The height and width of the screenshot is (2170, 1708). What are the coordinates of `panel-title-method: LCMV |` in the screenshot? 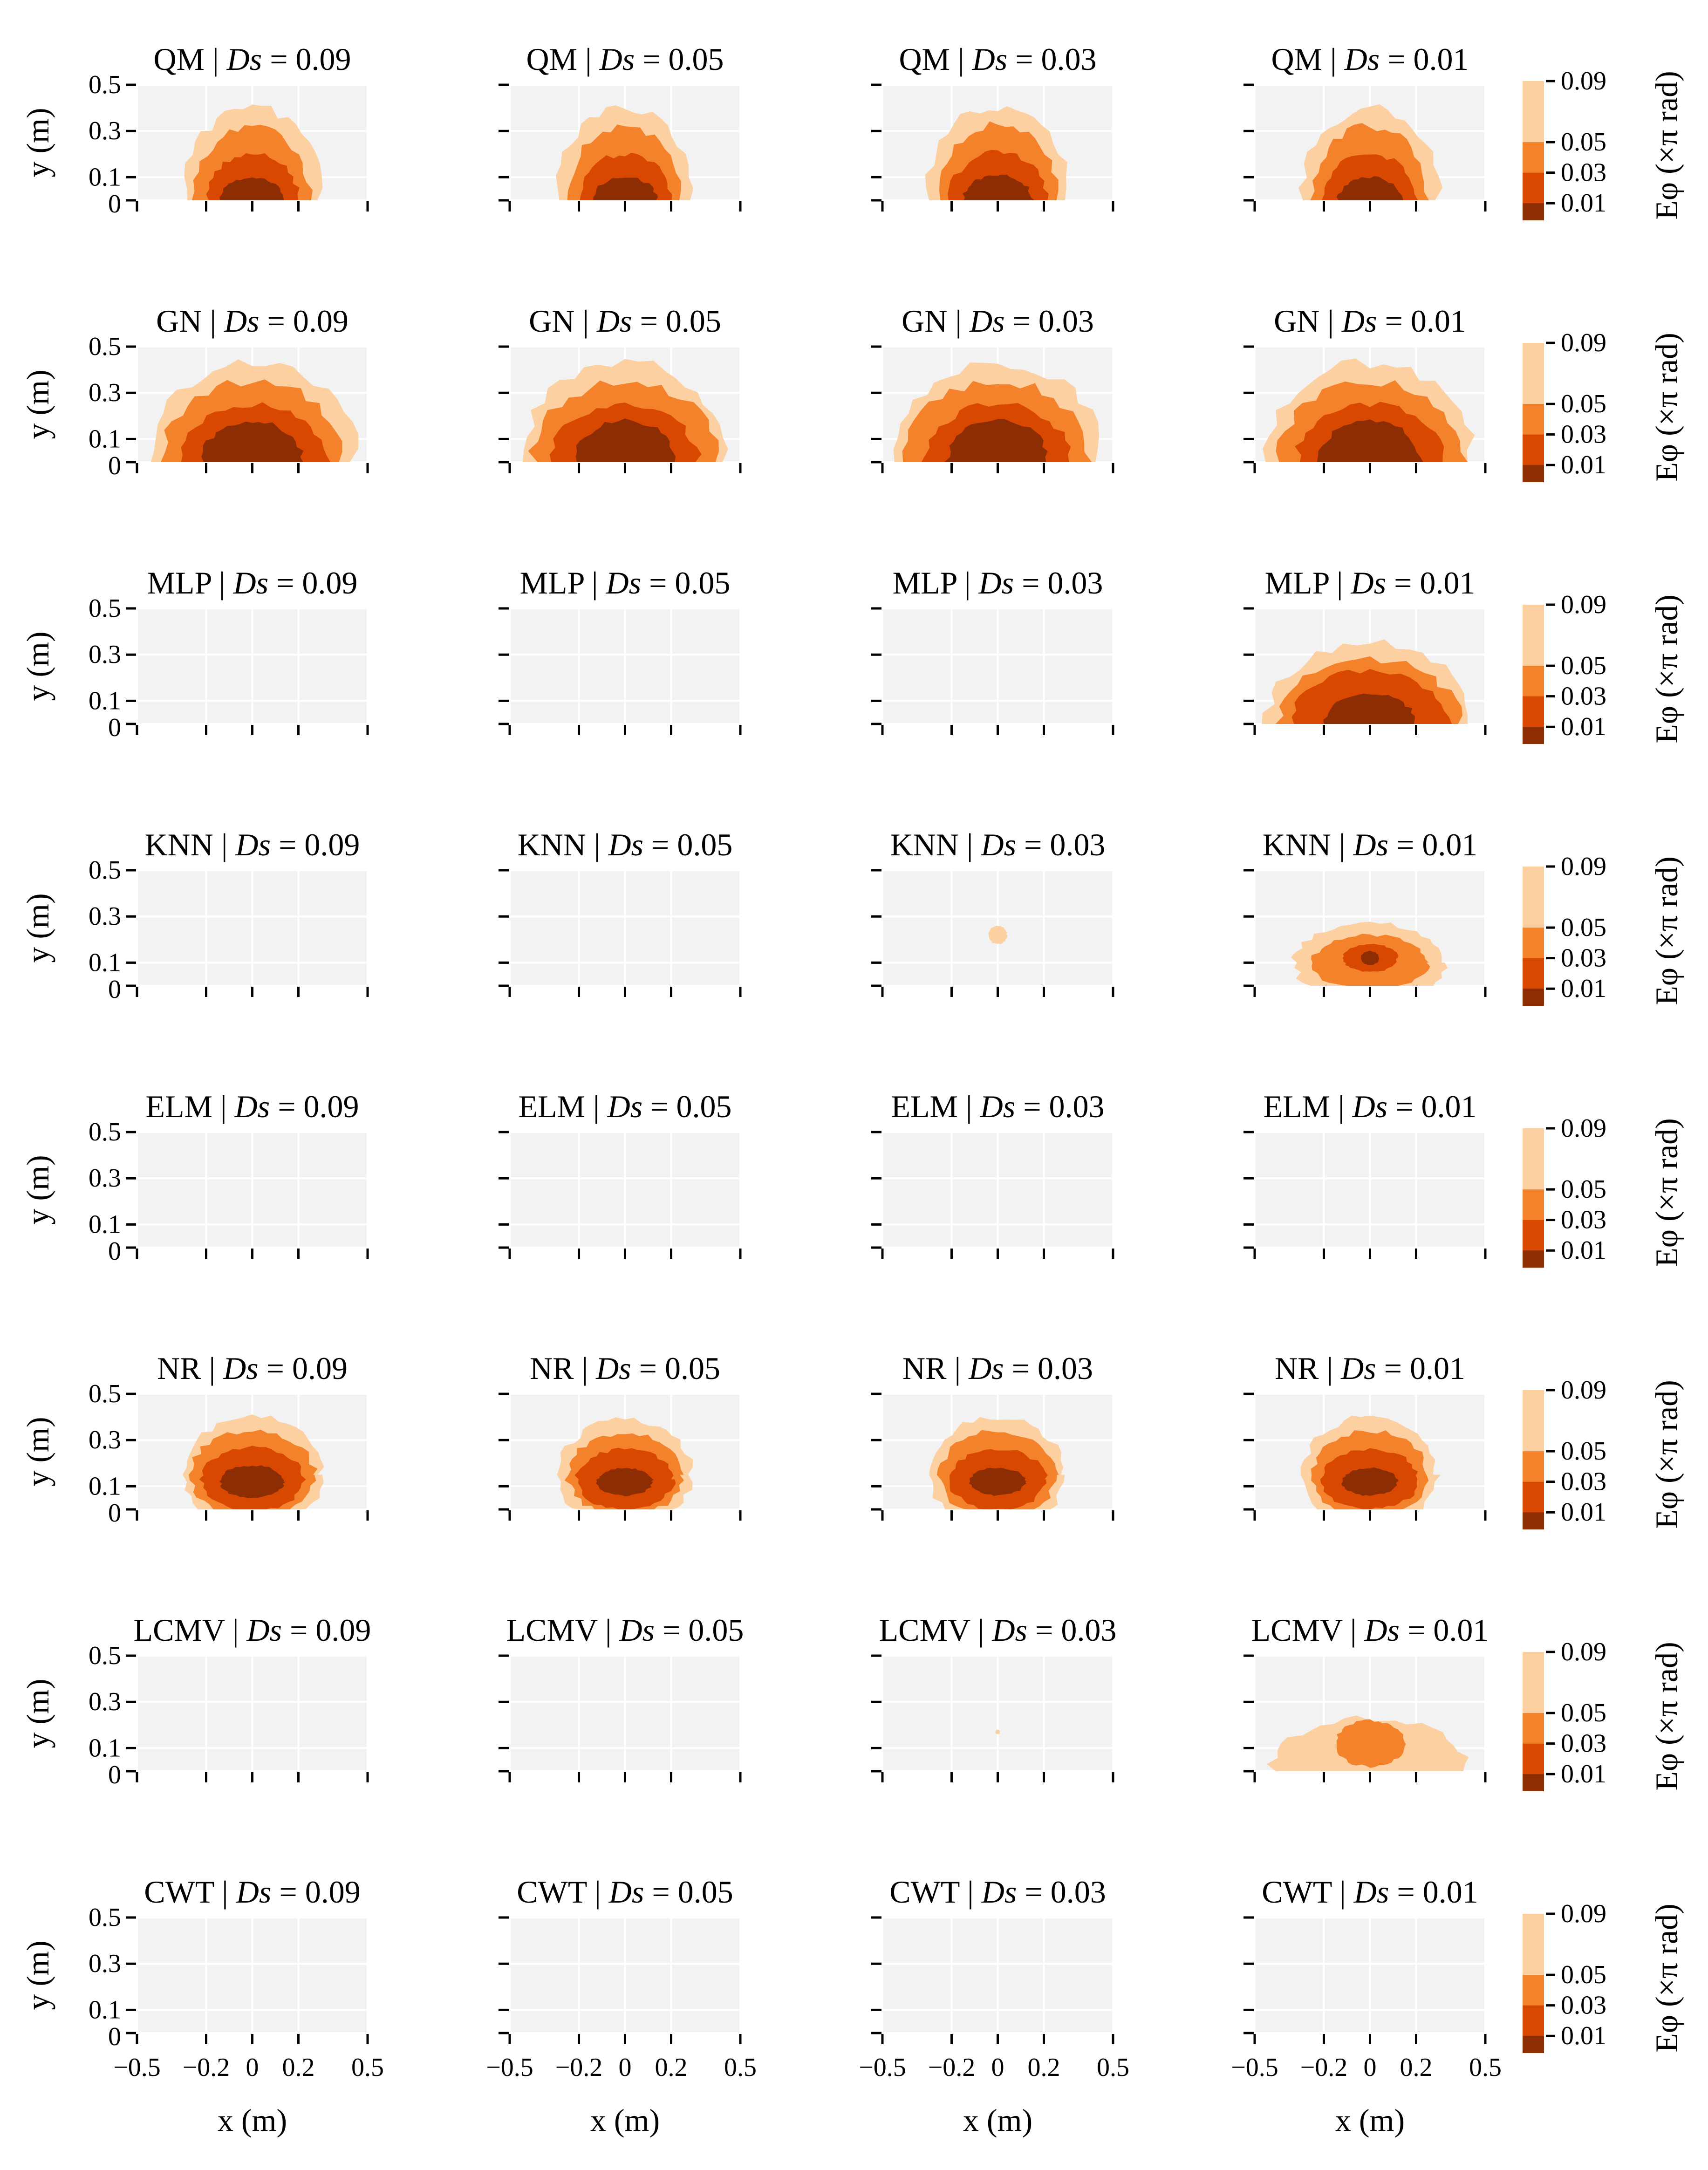 It's located at (1308, 1630).